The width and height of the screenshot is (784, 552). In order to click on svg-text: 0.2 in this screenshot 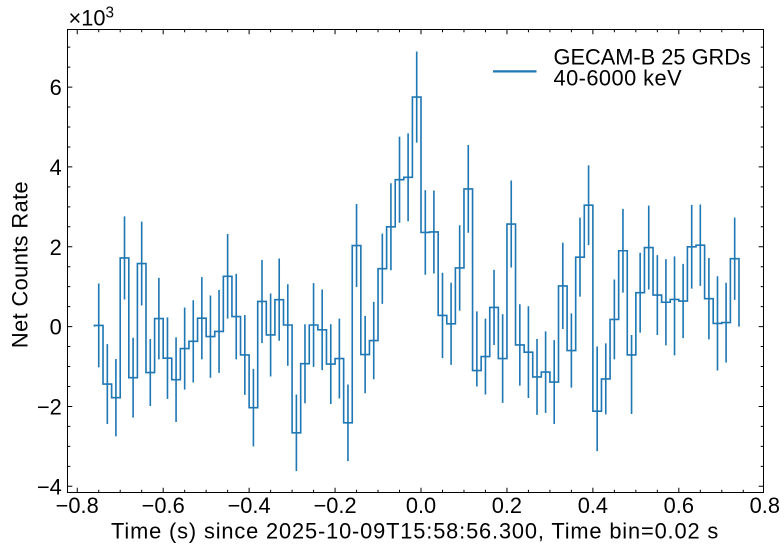, I will do `click(507, 505)`.